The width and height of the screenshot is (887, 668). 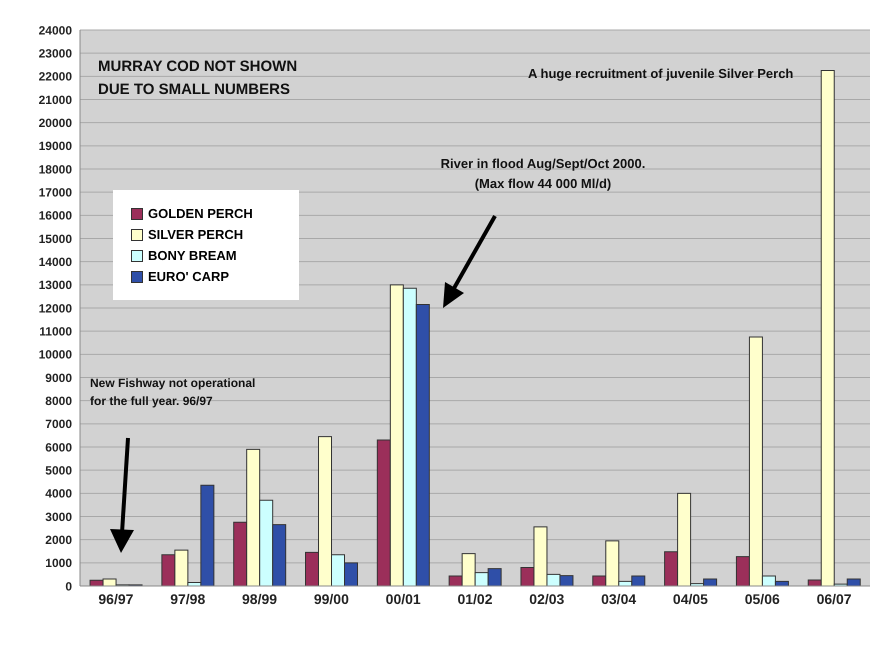 What do you see at coordinates (58, 447) in the screenshot?
I see `y-tick-label: 6000` at bounding box center [58, 447].